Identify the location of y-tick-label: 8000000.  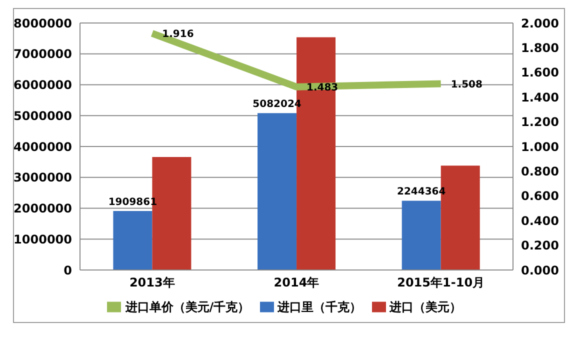
(43, 23).